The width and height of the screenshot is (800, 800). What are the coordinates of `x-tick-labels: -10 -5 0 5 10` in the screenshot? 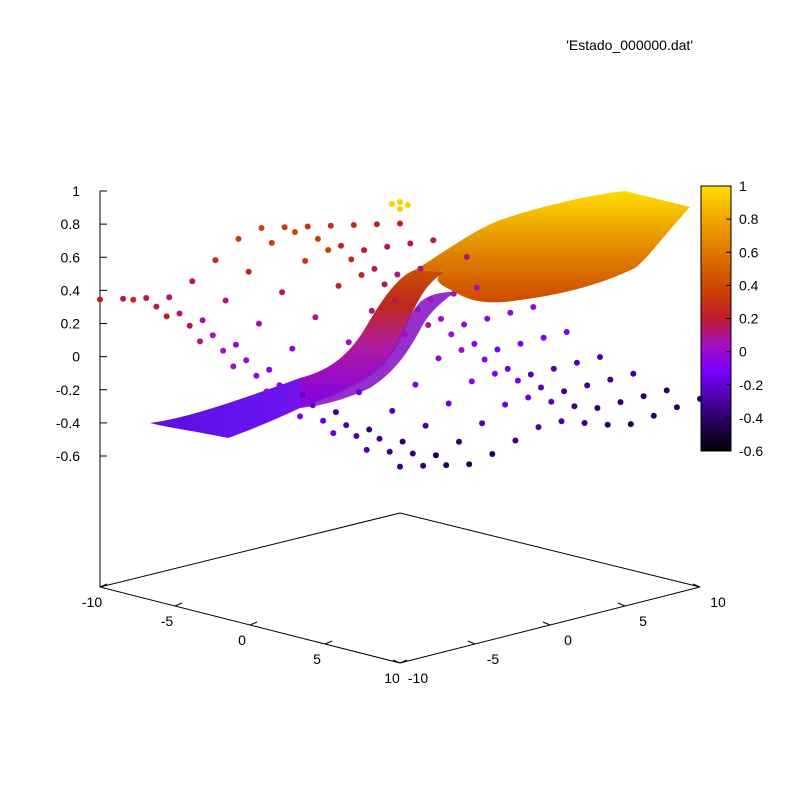 It's located at (241, 640).